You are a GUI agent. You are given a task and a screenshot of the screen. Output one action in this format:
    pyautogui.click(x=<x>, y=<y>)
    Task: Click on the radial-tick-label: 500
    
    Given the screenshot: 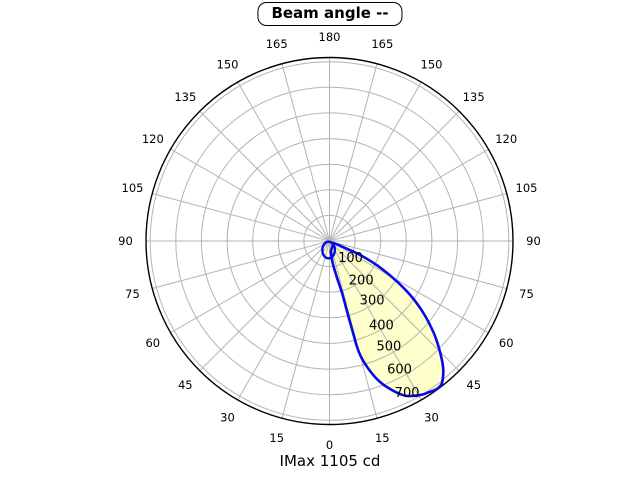 What is the action you would take?
    pyautogui.click(x=388, y=347)
    